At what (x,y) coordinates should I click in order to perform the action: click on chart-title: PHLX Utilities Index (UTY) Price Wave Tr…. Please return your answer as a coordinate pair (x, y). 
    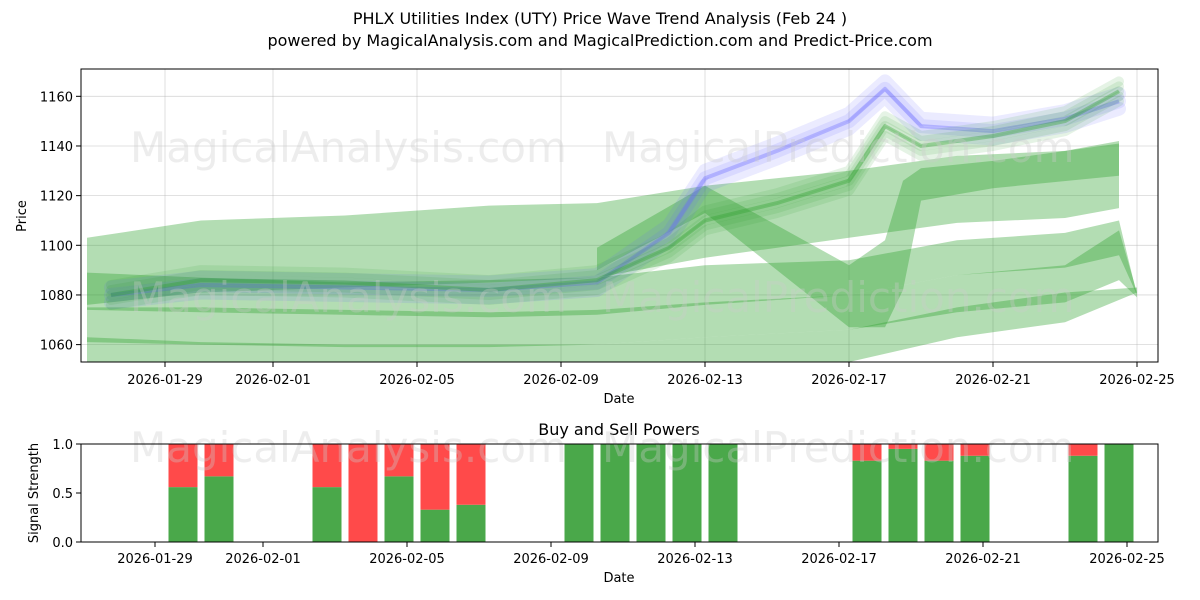
    Looking at the image, I should click on (600, 18).